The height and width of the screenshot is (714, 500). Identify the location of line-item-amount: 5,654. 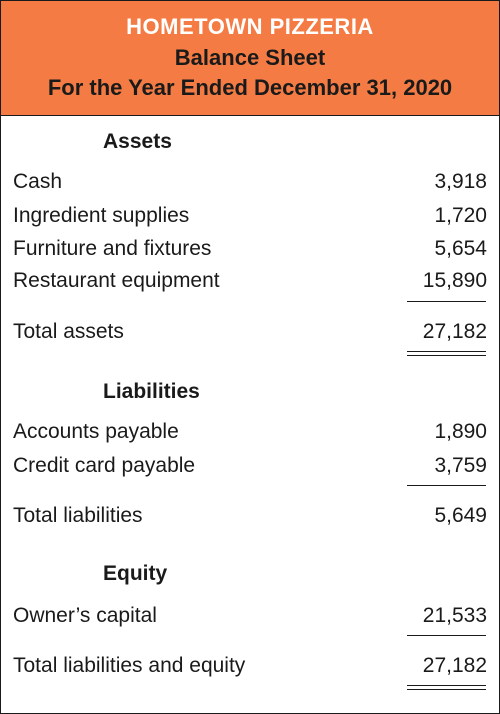
(460, 248).